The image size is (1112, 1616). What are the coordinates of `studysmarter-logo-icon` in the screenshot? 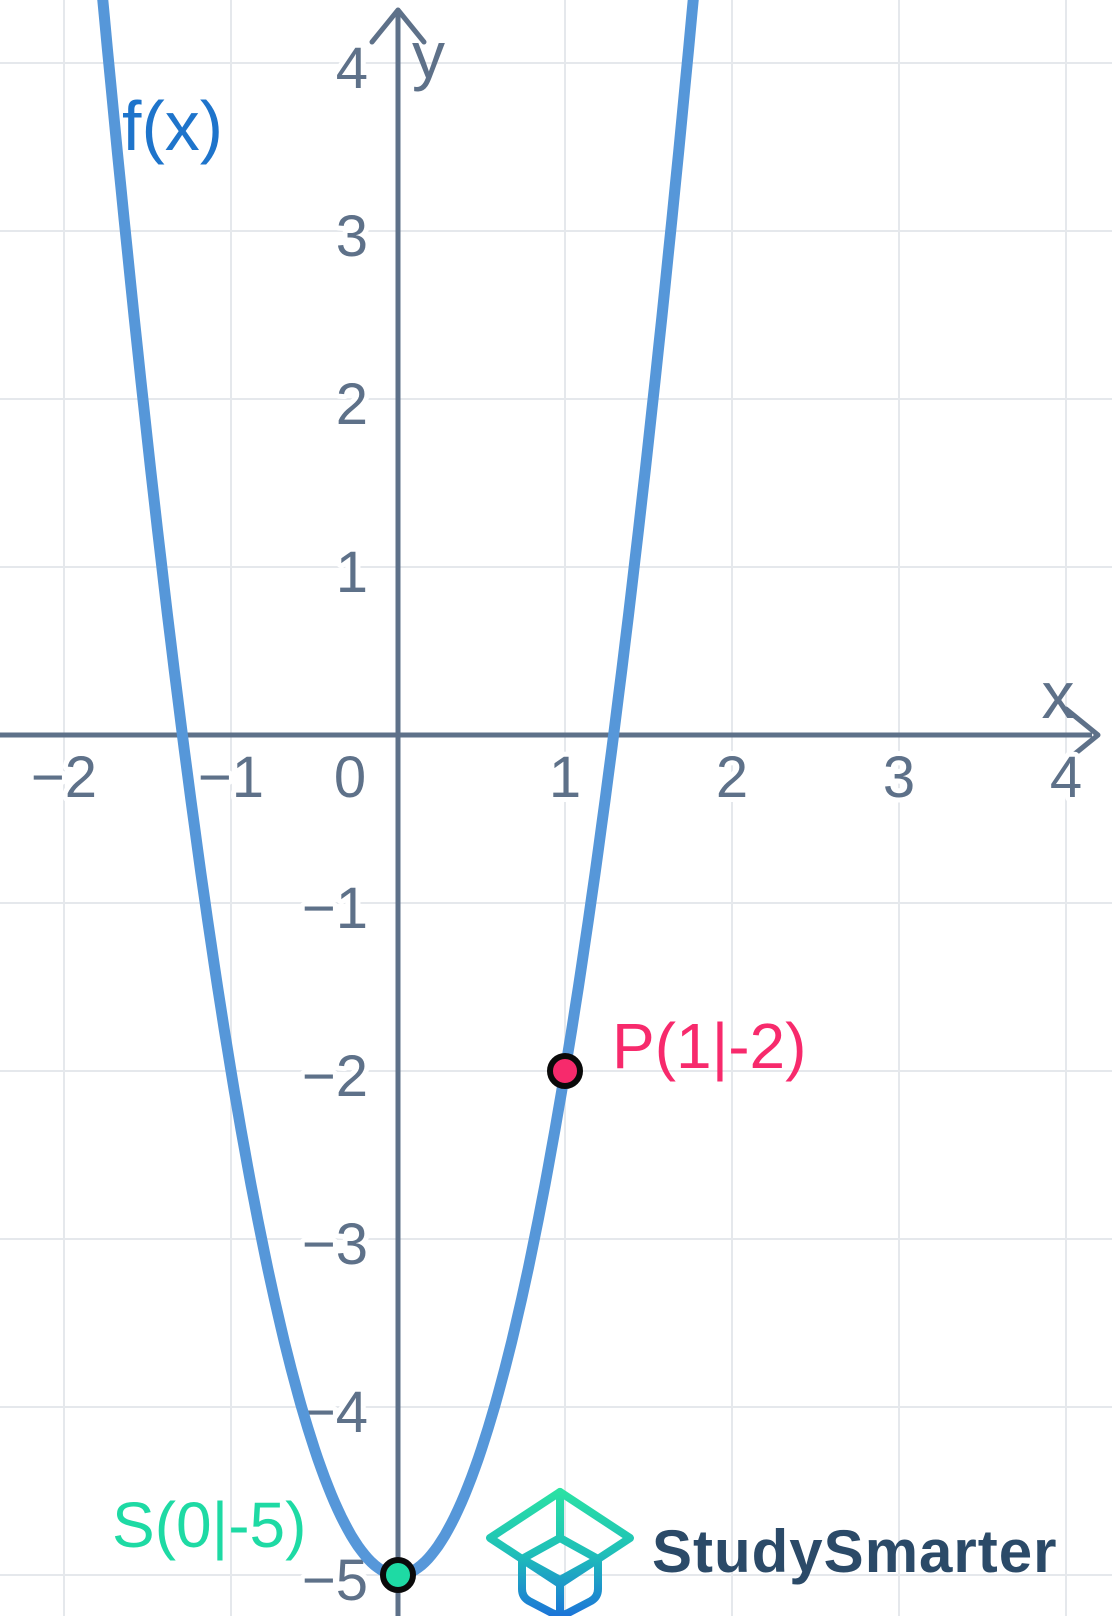 It's located at (560, 1552).